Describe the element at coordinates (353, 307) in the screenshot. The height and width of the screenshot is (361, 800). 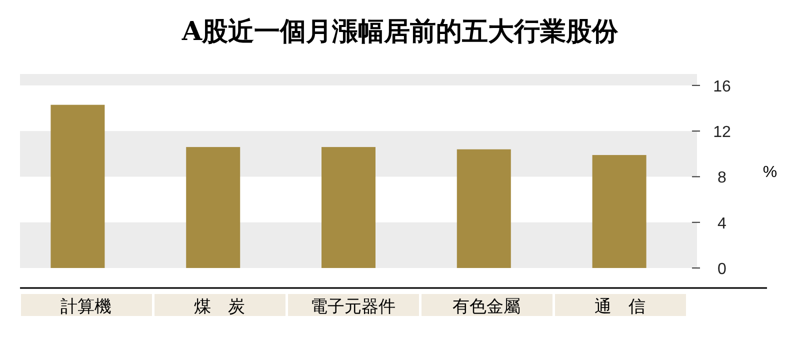
I see `x-tick-label: 電子元器件` at that location.